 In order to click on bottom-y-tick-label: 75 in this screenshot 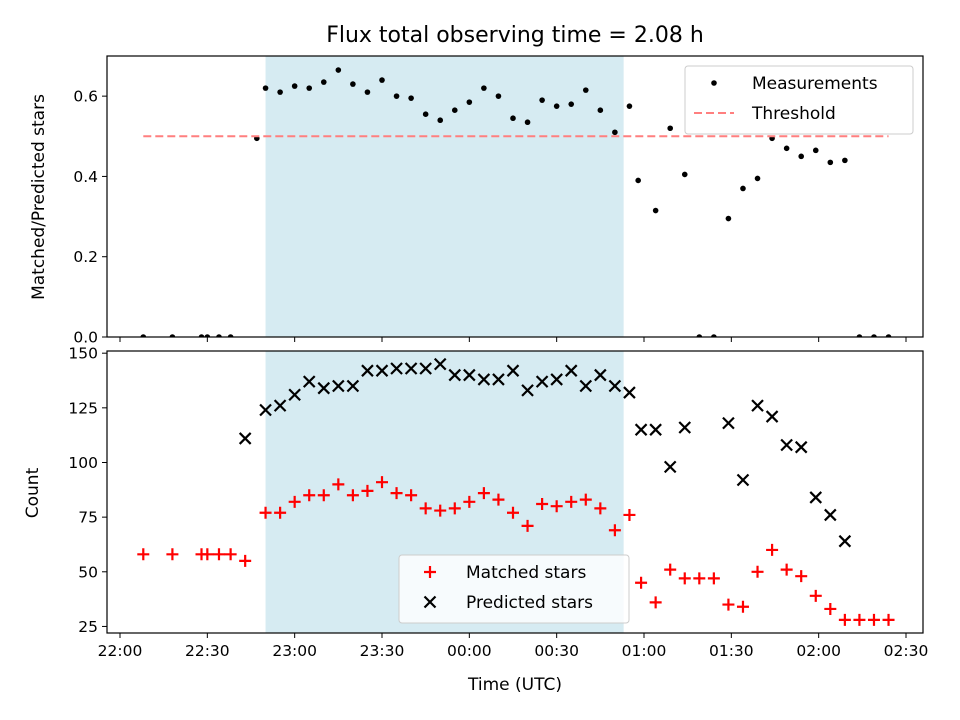, I will do `click(88, 518)`.